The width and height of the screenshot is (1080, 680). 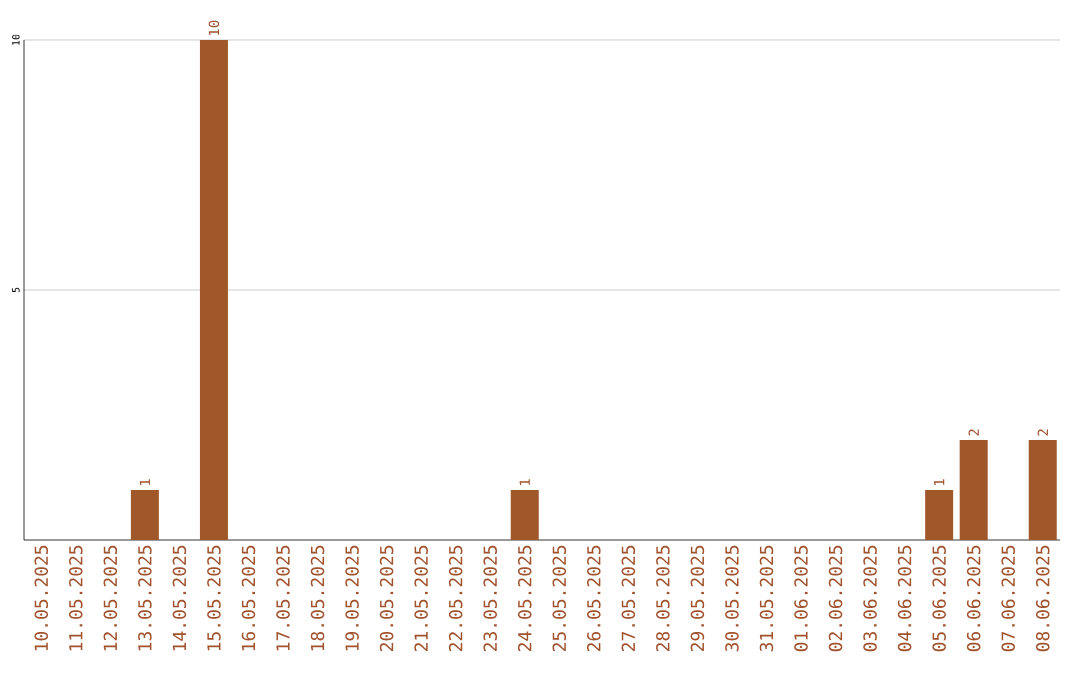 I want to click on x-tick-label: 02.06.2025, so click(x=835, y=598).